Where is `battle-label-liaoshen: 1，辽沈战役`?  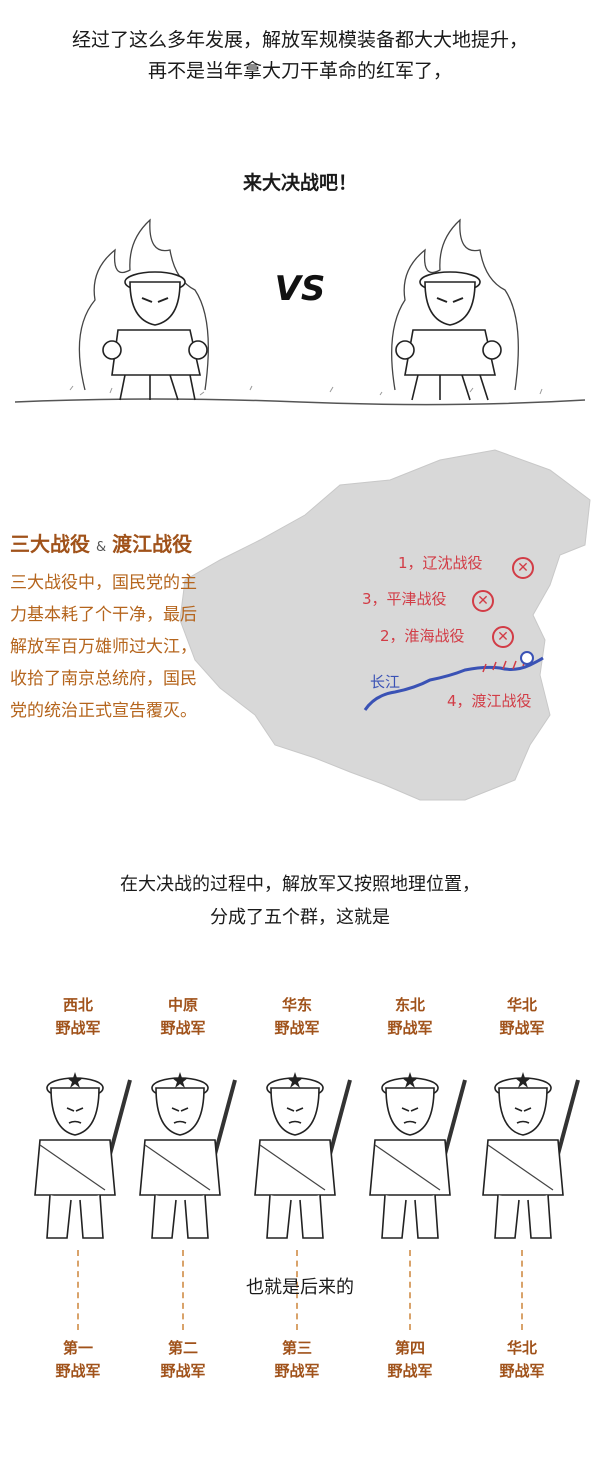
battle-label-liaoshen: 1，辽沈战役 is located at coordinates (440, 563).